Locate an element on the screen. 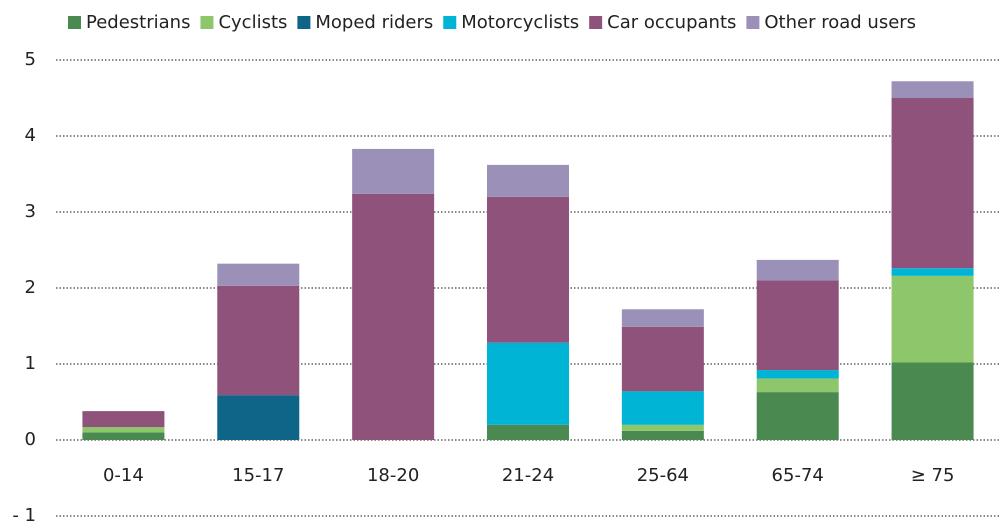 This screenshot has width=1001, height=527. x-tick-label: 0-14 is located at coordinates (123, 475).